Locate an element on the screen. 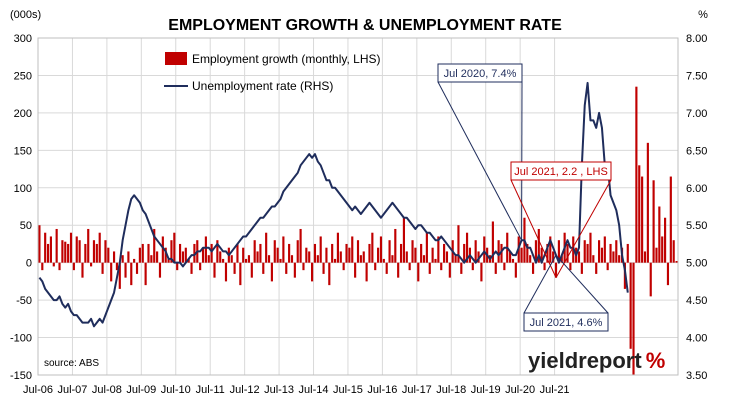  x-tick-label: Jul-11 is located at coordinates (210, 390).